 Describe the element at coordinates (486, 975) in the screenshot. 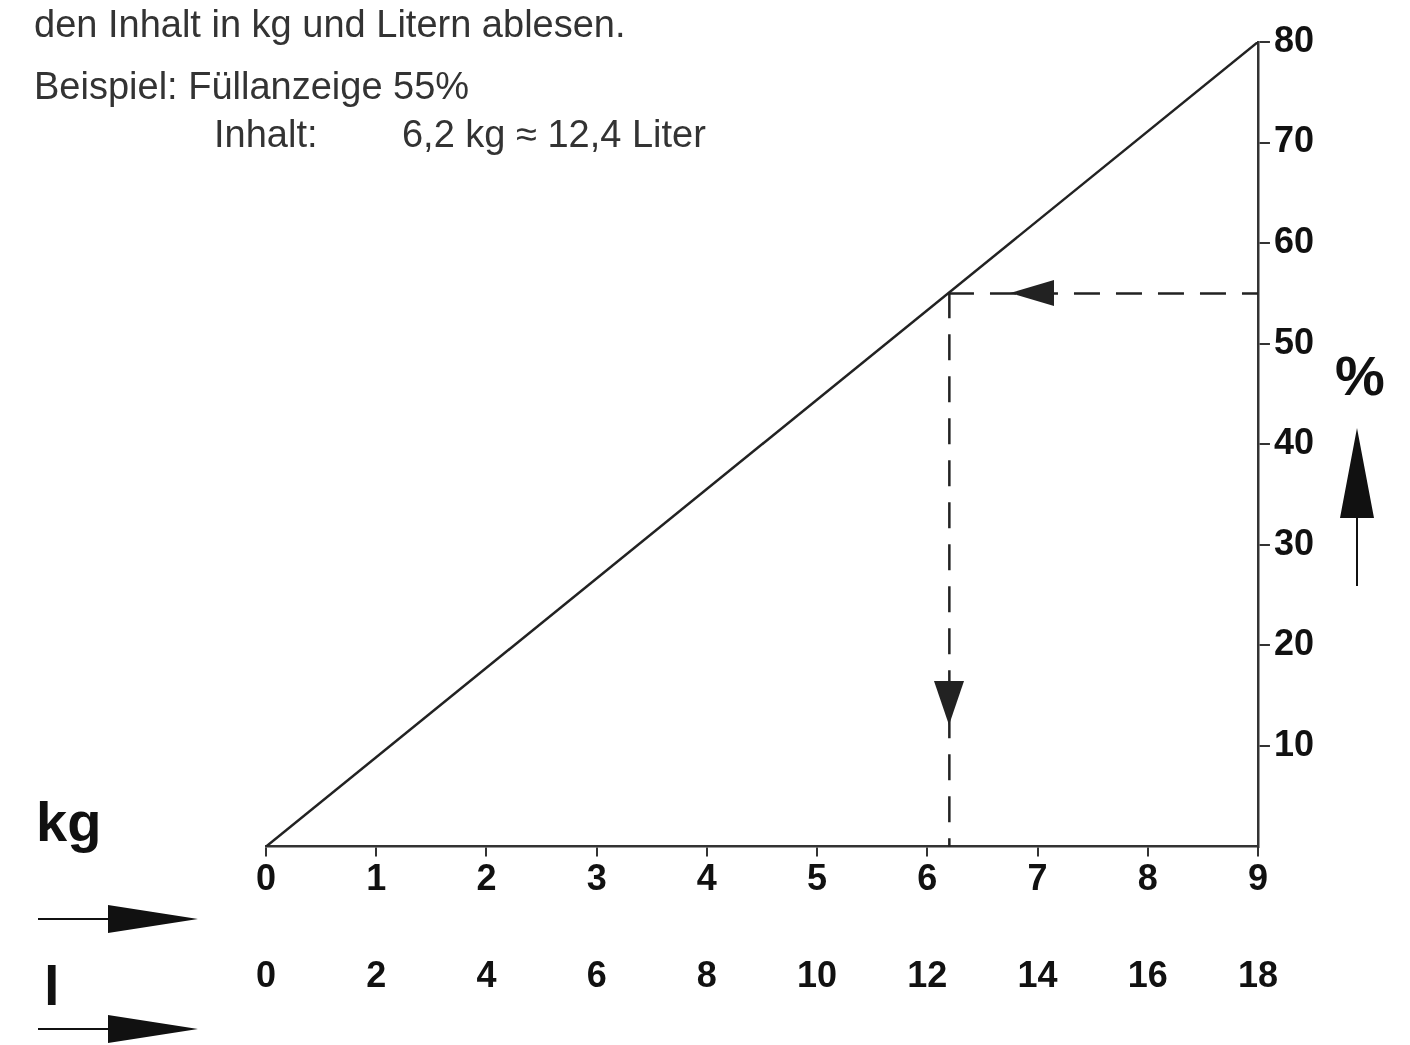

I see `x2-tick-label: 4` at that location.